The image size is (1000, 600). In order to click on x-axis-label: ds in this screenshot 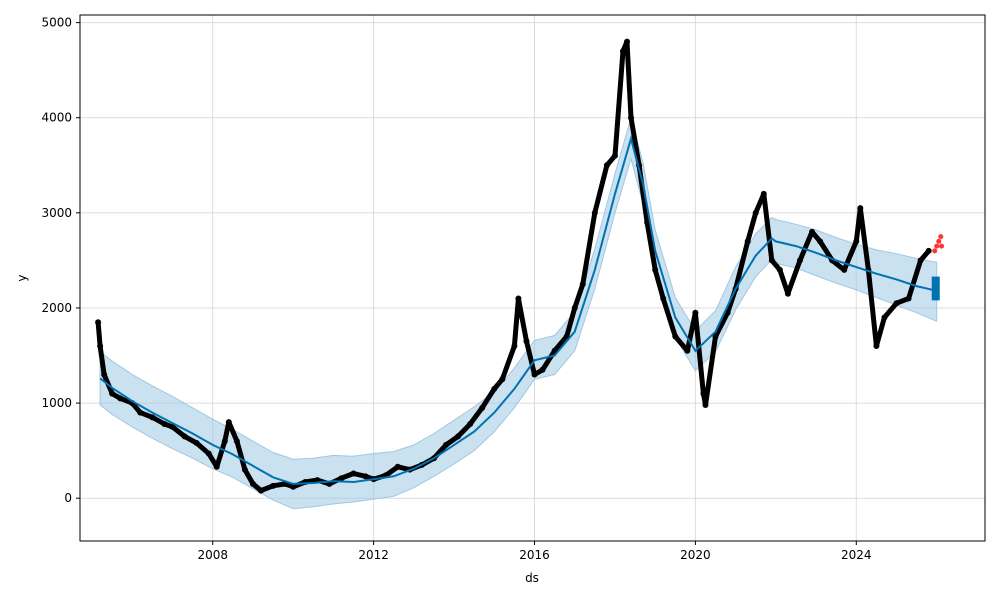, I will do `click(532, 578)`.